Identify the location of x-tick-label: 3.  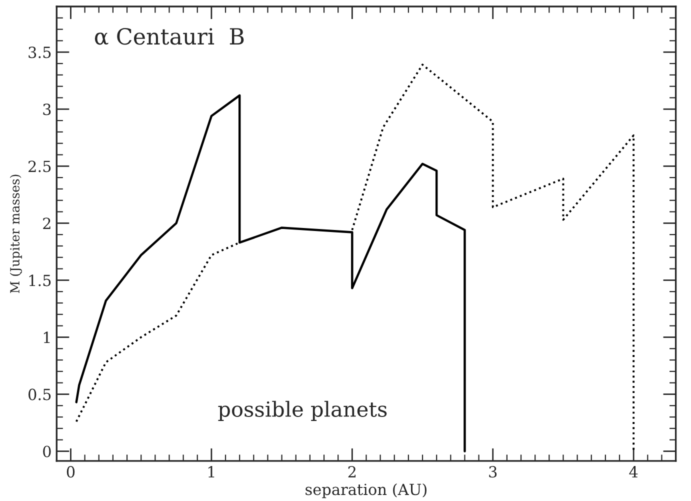
(493, 472).